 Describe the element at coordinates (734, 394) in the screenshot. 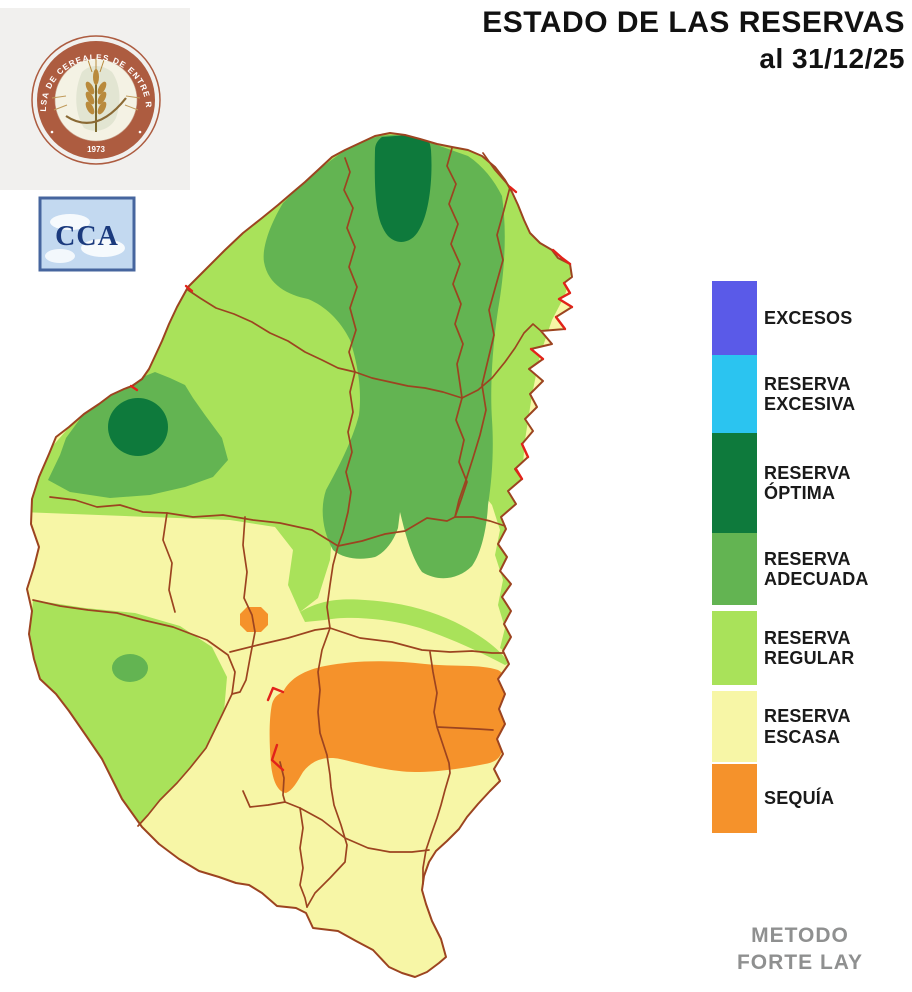

I see `legend-swatch-reserva-excesiva` at that location.